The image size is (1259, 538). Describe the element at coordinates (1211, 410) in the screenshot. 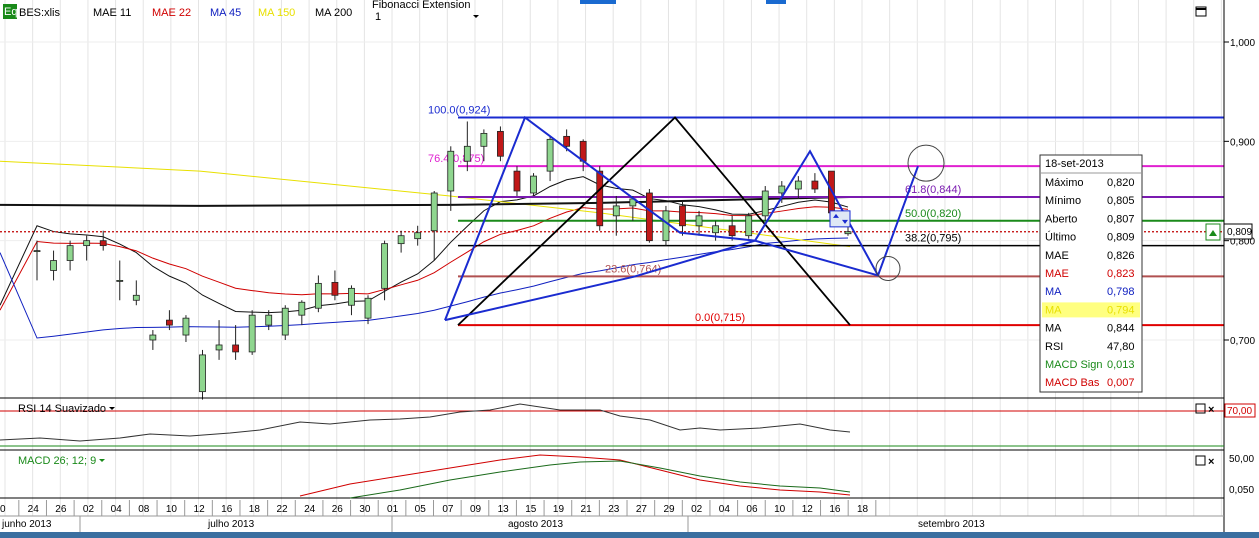

I see `rsi-close-icon: ×` at that location.